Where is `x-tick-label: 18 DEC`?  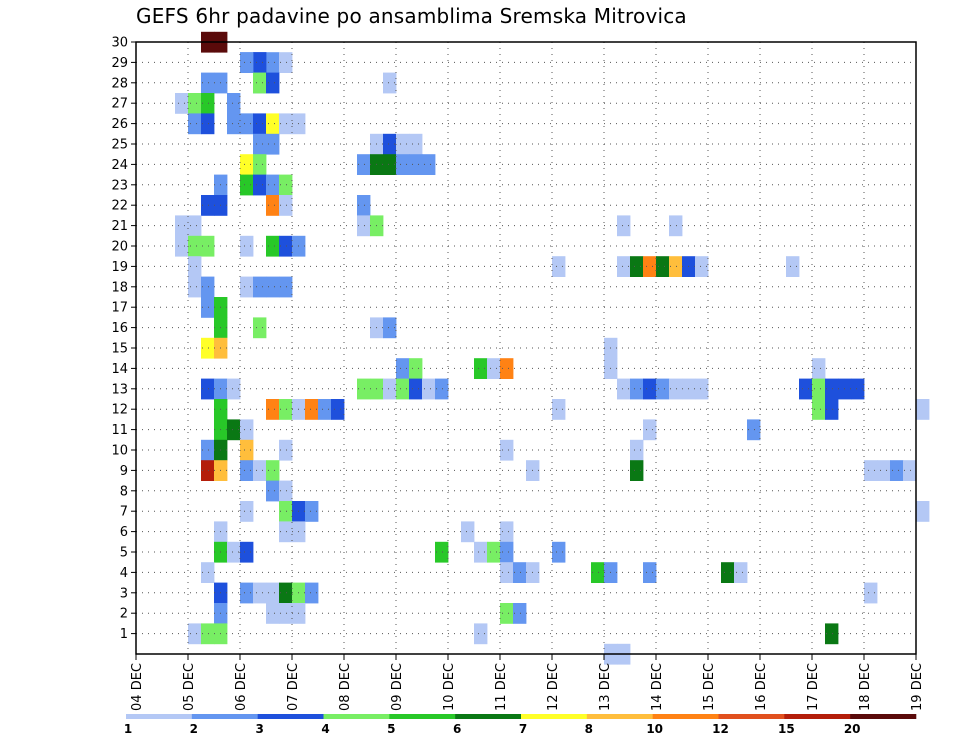
x-tick-label: 18 DEC is located at coordinates (865, 687).